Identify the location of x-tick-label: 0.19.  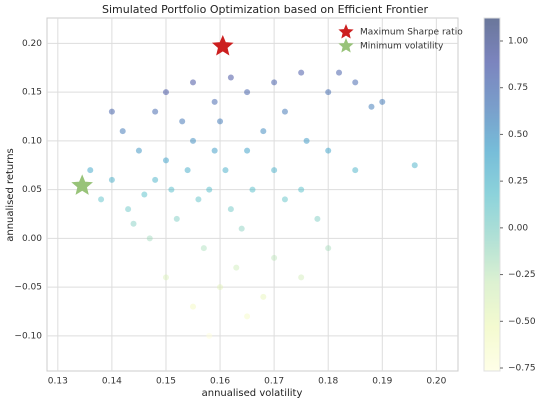
(382, 382).